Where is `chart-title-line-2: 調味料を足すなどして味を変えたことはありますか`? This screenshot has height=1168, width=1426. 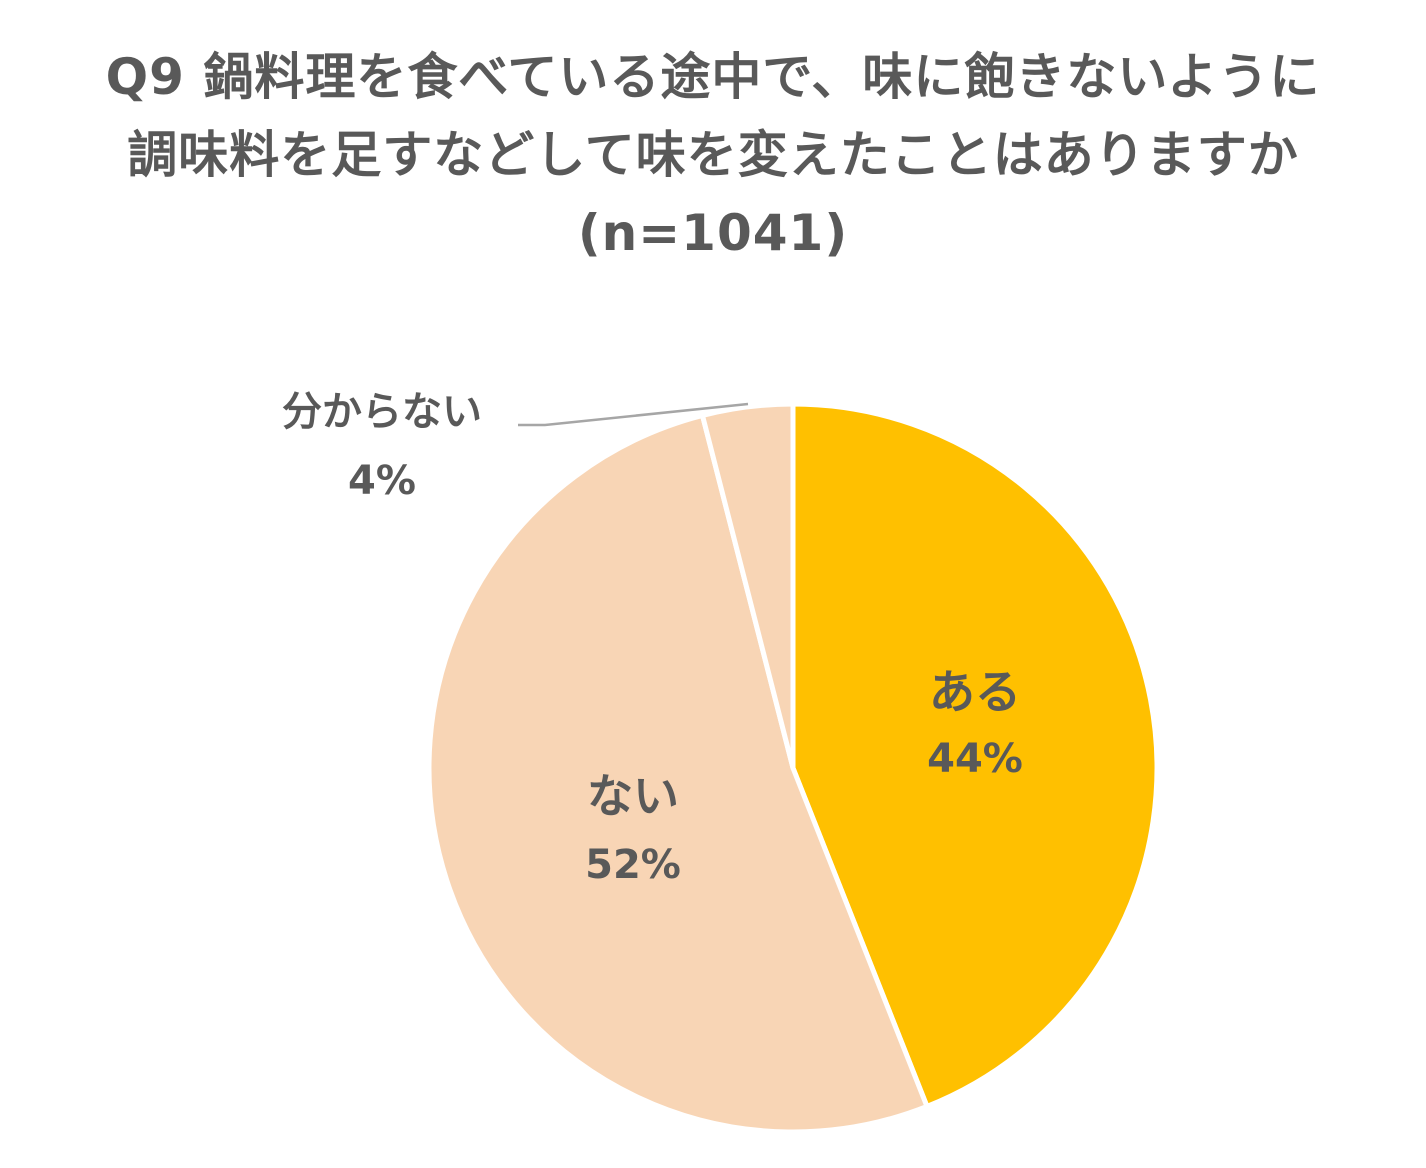
chart-title-line-2: 調味料を足すなどして味を変えたことはありますか is located at coordinates (713, 155).